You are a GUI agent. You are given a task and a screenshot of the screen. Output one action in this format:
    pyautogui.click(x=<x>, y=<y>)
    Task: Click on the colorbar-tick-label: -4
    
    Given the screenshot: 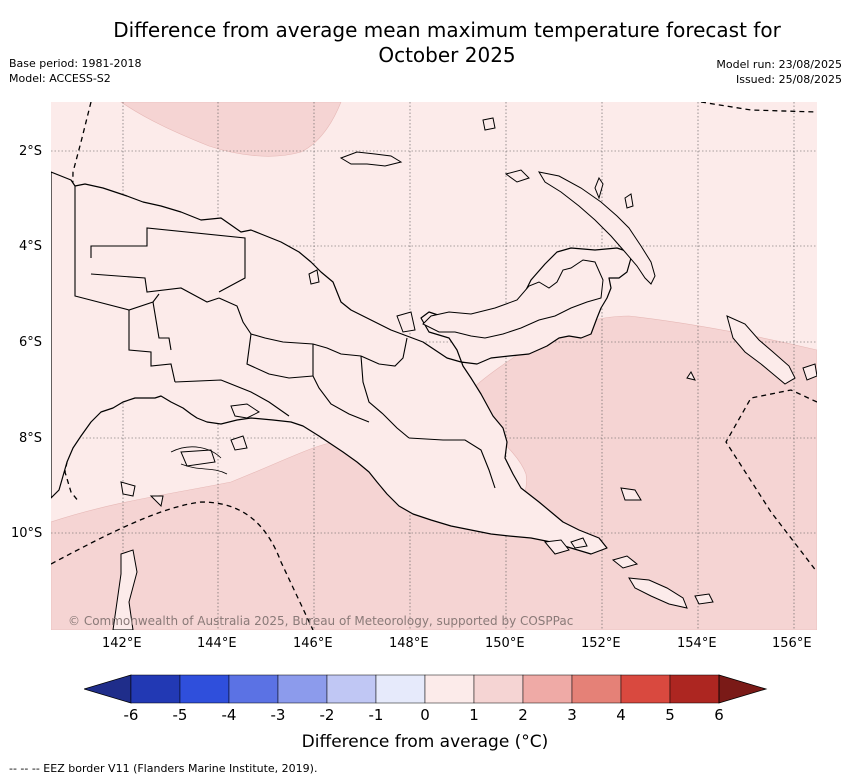 What is the action you would take?
    pyautogui.click(x=229, y=715)
    